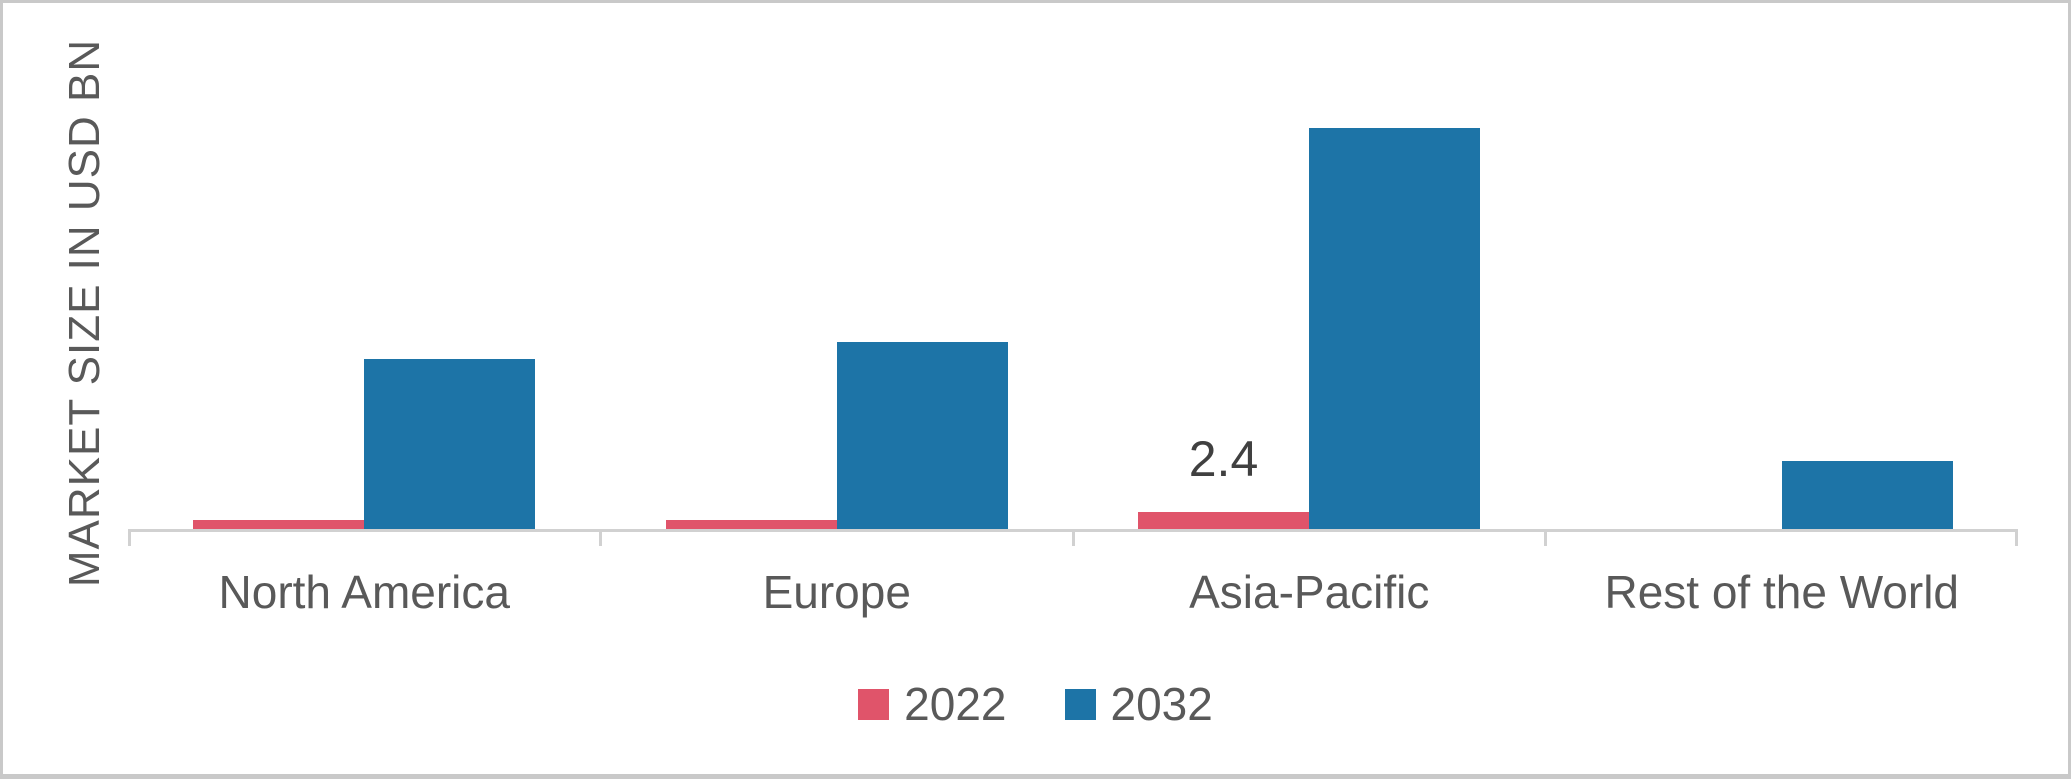 The height and width of the screenshot is (779, 2071). Describe the element at coordinates (84, 313) in the screenshot. I see `y-axis-title: MARKET SIZE IN USD BN` at that location.